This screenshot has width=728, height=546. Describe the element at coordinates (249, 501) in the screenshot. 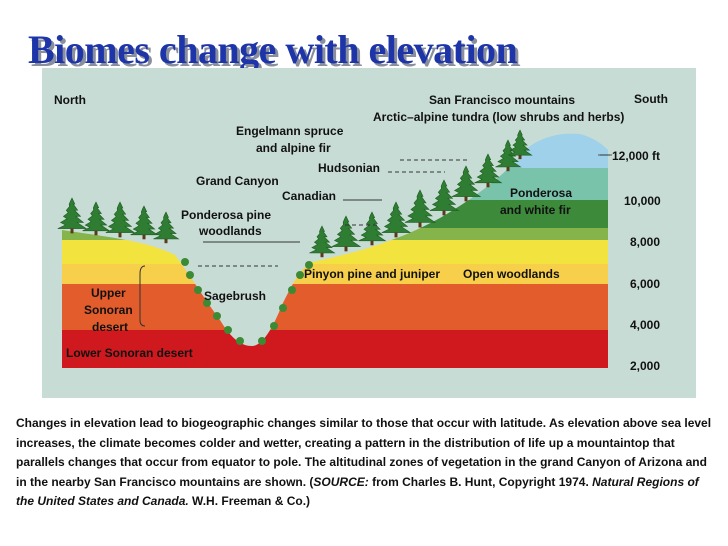

I see `caption-publisher: W.H. Freeman & Co.)` at that location.